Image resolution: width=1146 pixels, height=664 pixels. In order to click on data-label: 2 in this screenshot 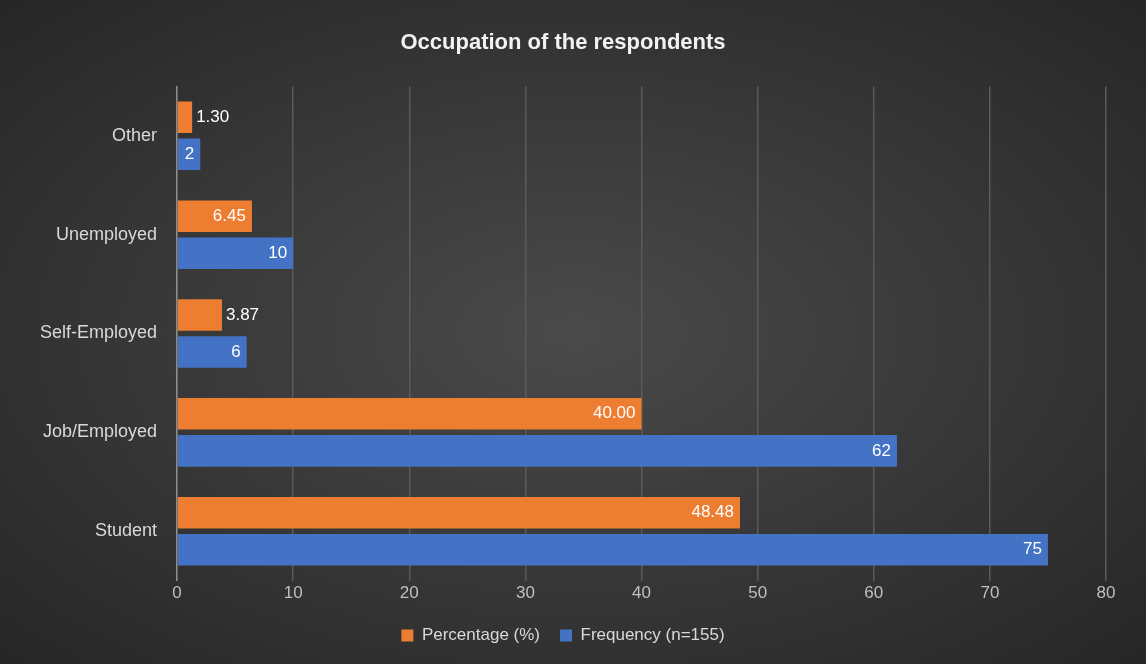, I will do `click(189, 154)`.